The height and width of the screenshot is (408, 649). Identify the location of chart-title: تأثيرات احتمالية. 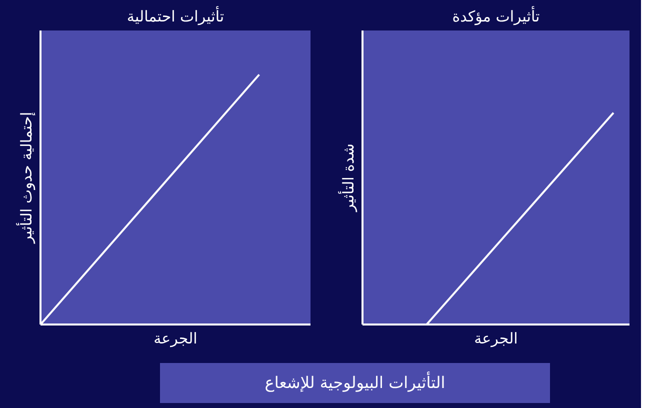
(175, 16).